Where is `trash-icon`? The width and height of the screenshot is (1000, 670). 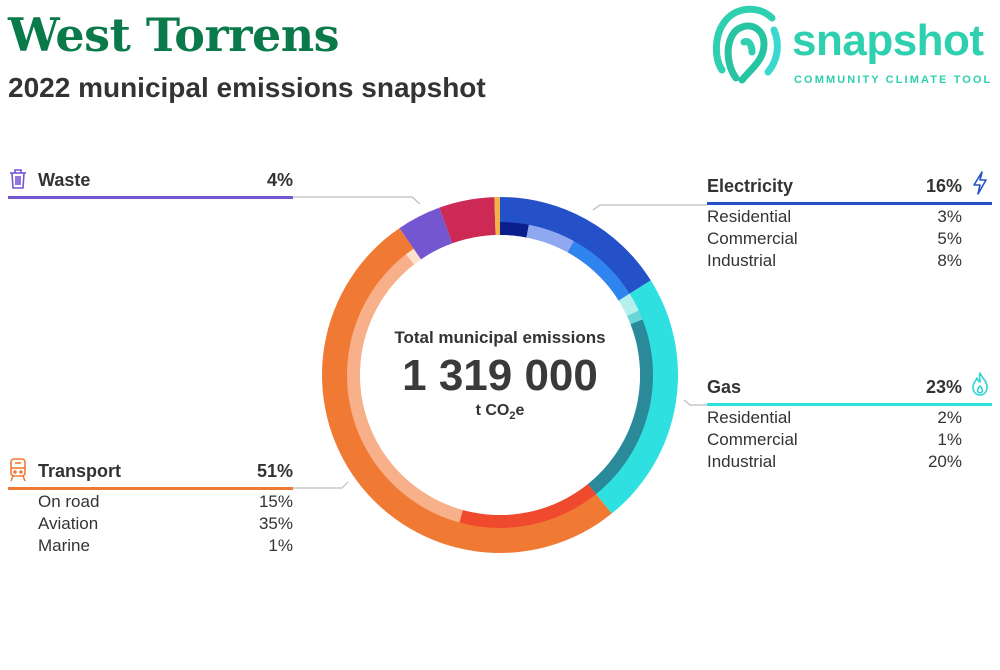
trash-icon is located at coordinates (18, 179).